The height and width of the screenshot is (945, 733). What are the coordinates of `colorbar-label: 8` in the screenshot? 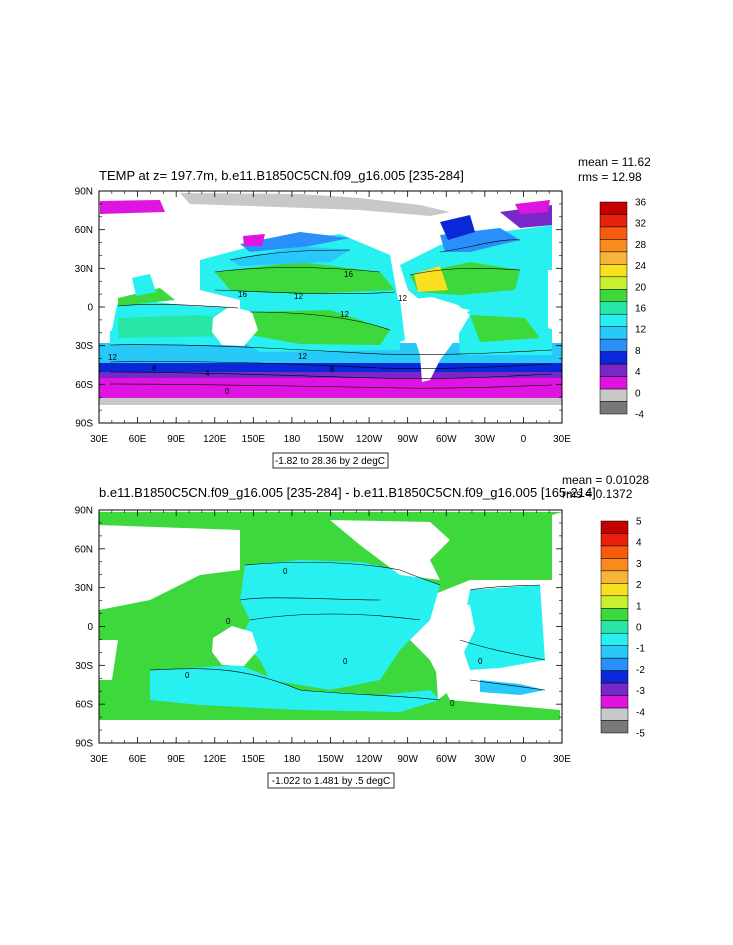 It's located at (638, 351).